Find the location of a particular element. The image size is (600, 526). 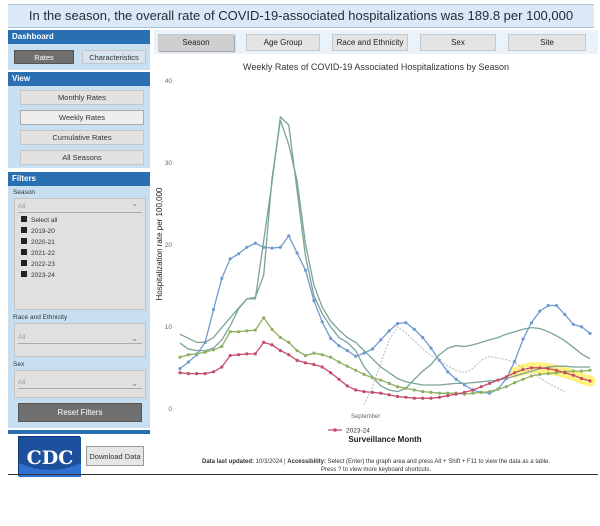

cdc-logo: CDC is located at coordinates (49, 456).